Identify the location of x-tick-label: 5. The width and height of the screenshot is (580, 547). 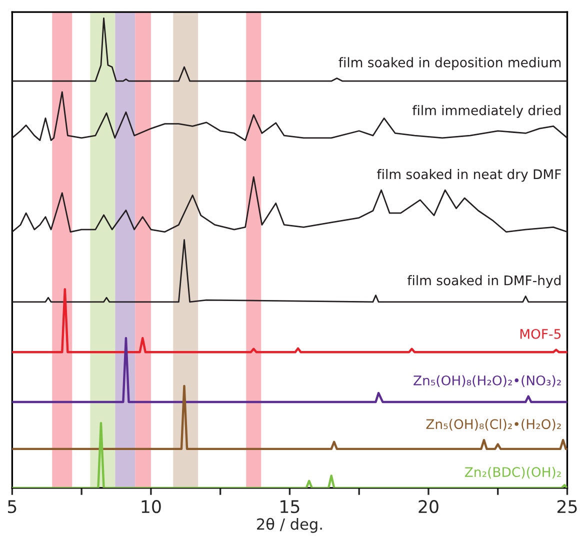
(12, 507).